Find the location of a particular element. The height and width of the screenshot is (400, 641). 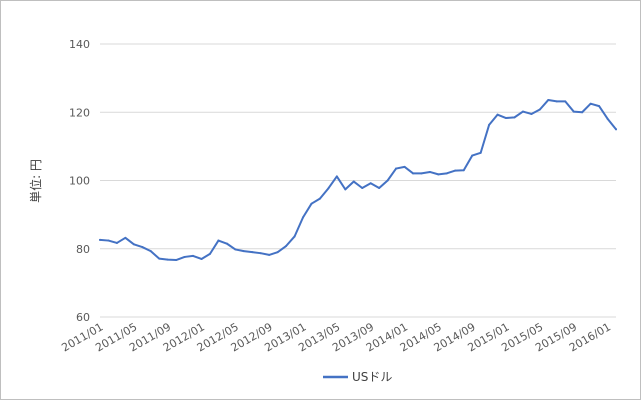

legend: USドル is located at coordinates (357, 377).